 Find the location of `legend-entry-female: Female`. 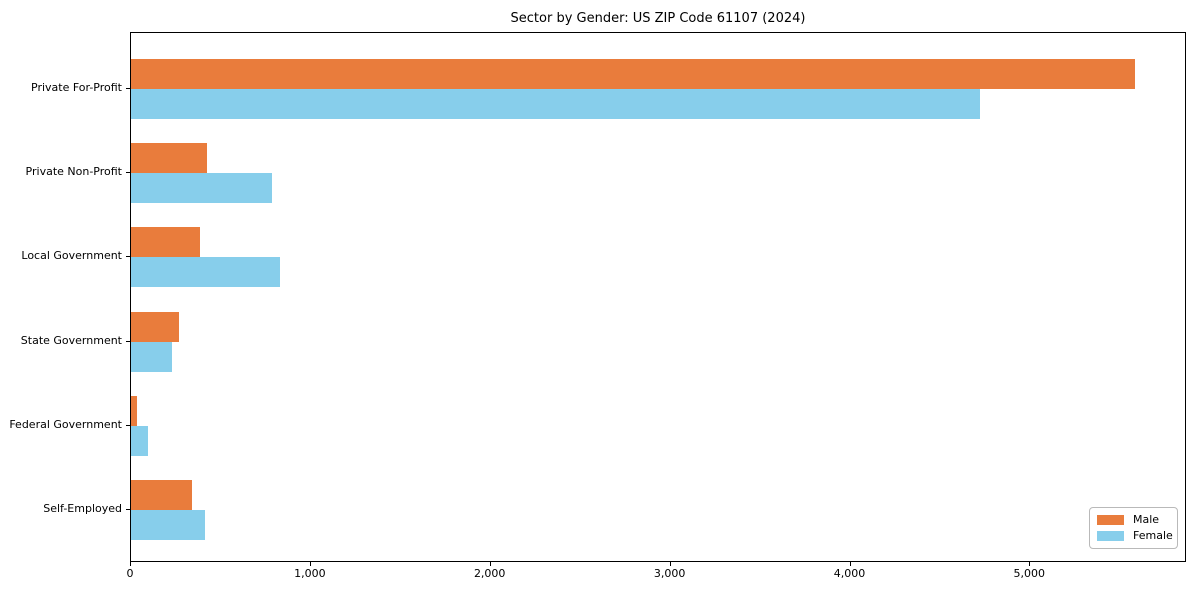

legend-entry-female: Female is located at coordinates (1135, 535).